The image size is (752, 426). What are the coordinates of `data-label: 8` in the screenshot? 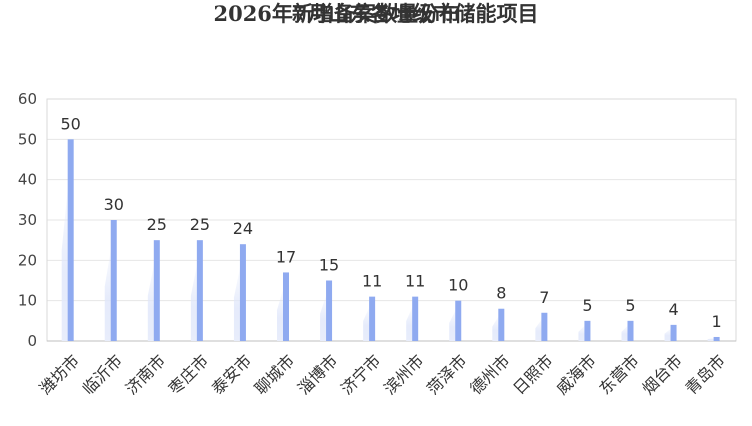 It's located at (501, 293).